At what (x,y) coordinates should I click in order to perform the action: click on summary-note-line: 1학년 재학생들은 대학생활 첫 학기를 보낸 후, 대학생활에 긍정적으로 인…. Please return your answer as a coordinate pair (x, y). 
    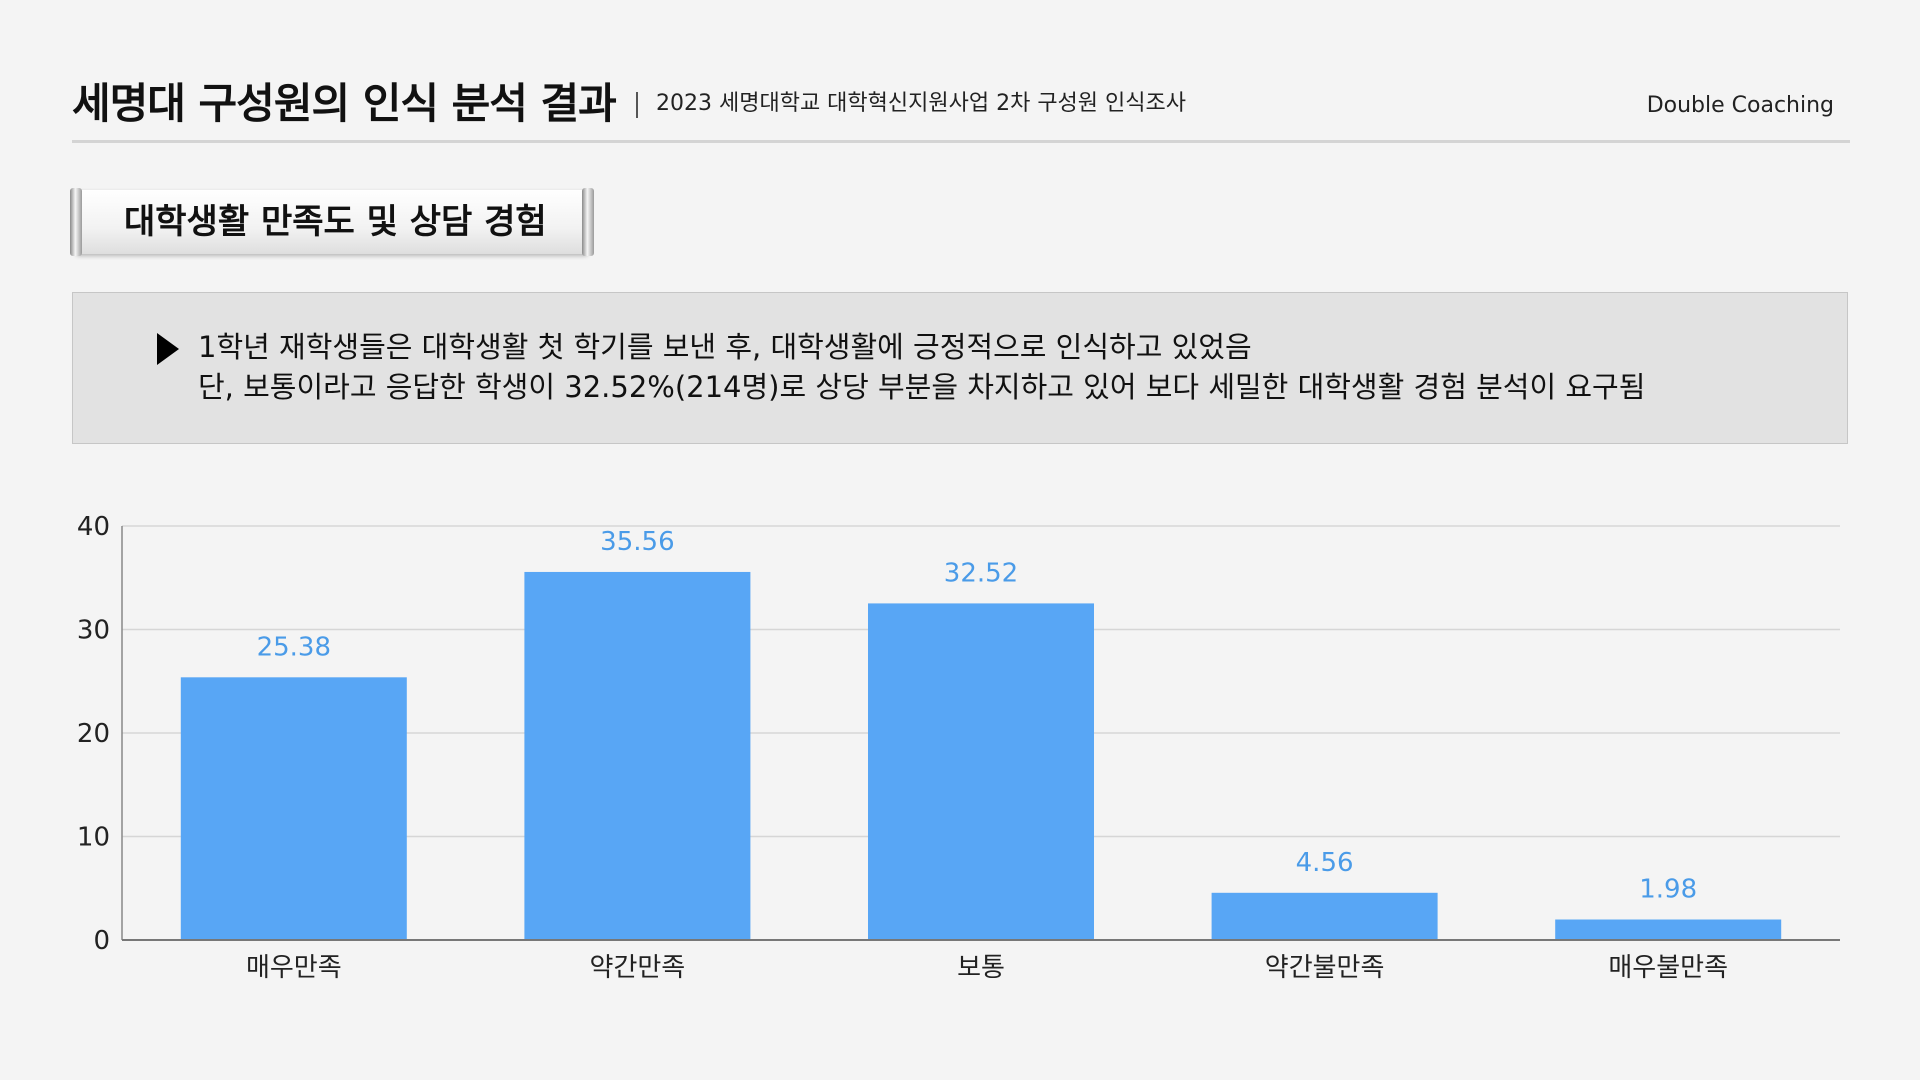
    Looking at the image, I should click on (725, 347).